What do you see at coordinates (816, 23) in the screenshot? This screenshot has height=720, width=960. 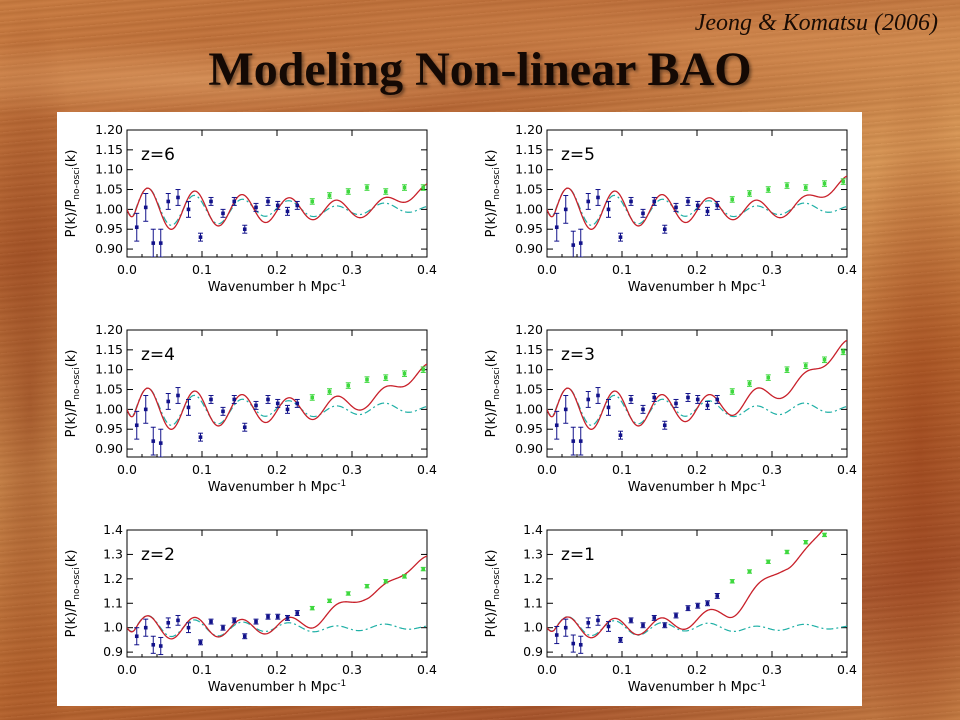 I see `citation: Jeong & Komatsu (2006)` at bounding box center [816, 23].